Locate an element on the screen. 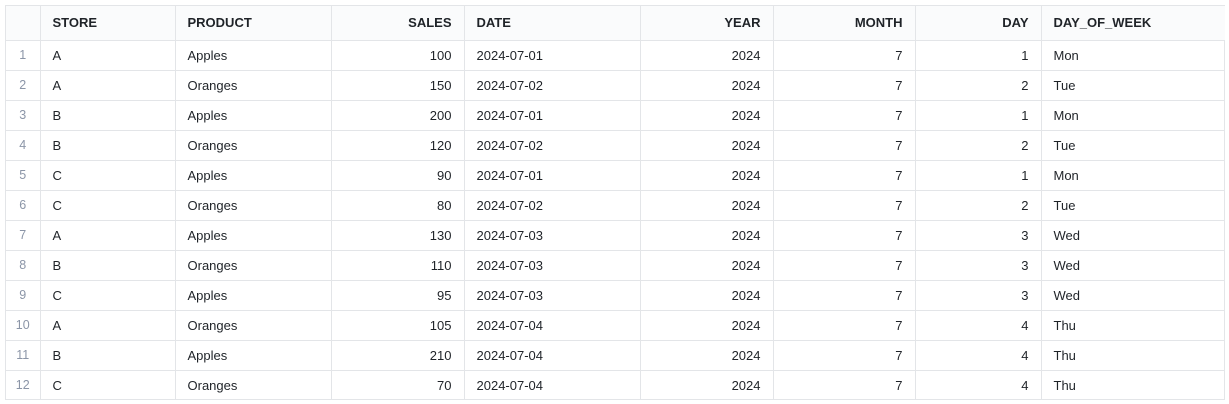  cell-sales: 70 is located at coordinates (398, 385).